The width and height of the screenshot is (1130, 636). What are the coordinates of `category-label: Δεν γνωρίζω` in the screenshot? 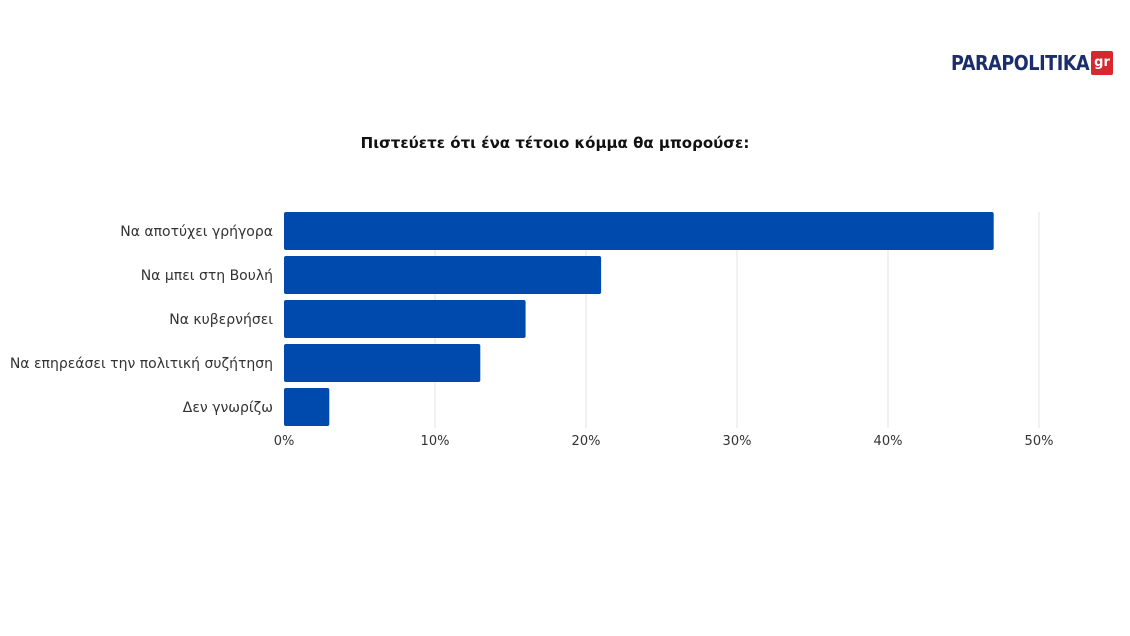 It's located at (228, 408).